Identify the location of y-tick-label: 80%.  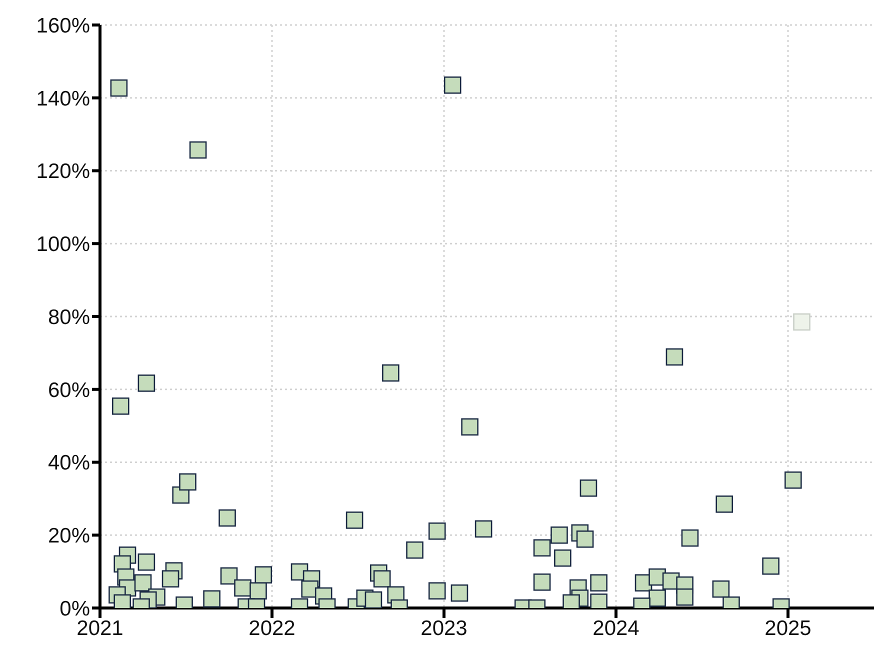
(69, 317).